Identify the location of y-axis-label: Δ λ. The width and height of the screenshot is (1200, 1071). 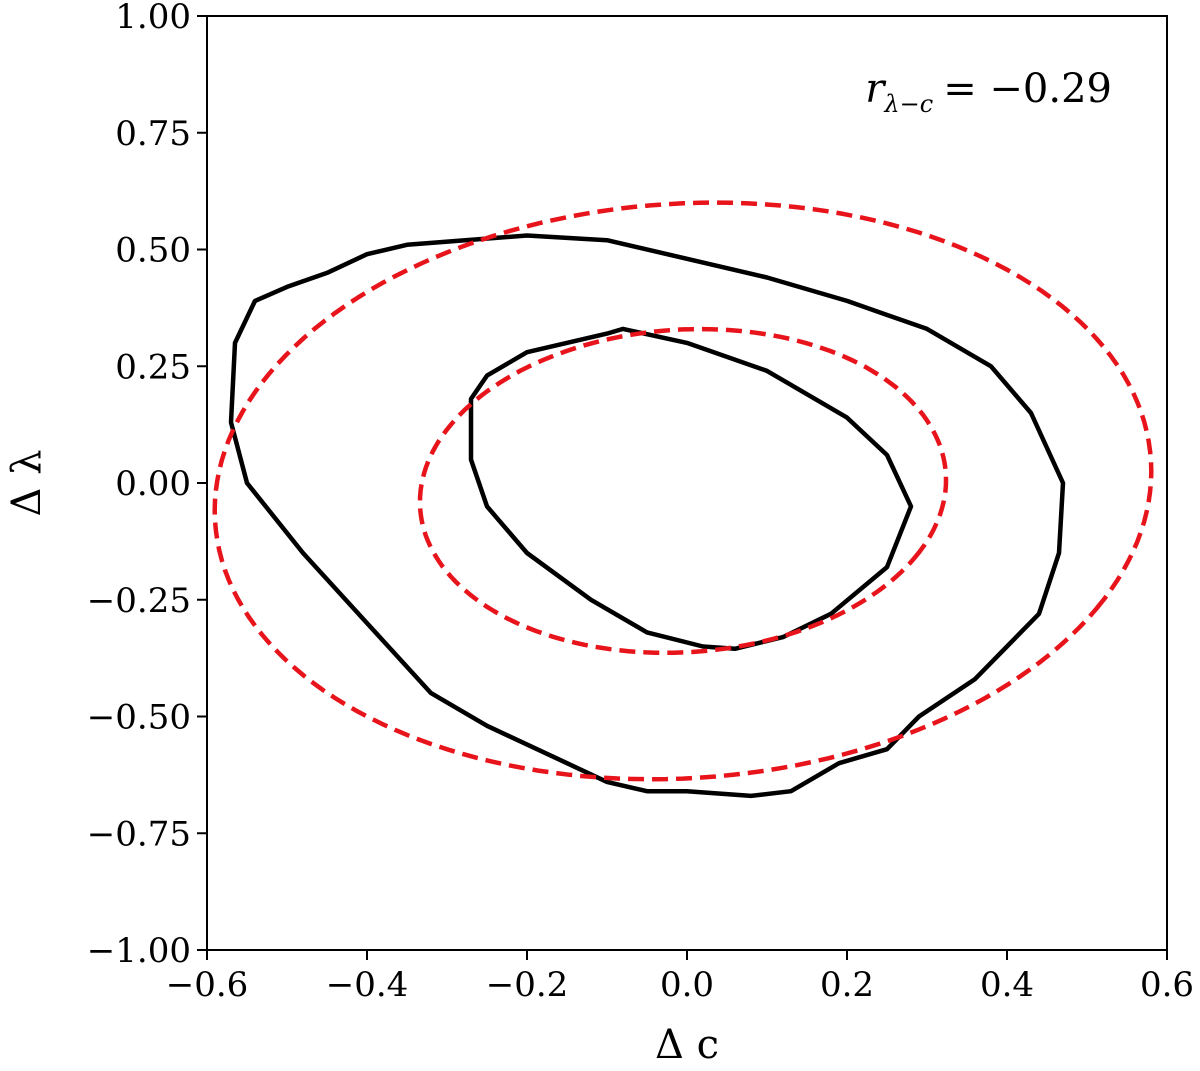
(27, 483).